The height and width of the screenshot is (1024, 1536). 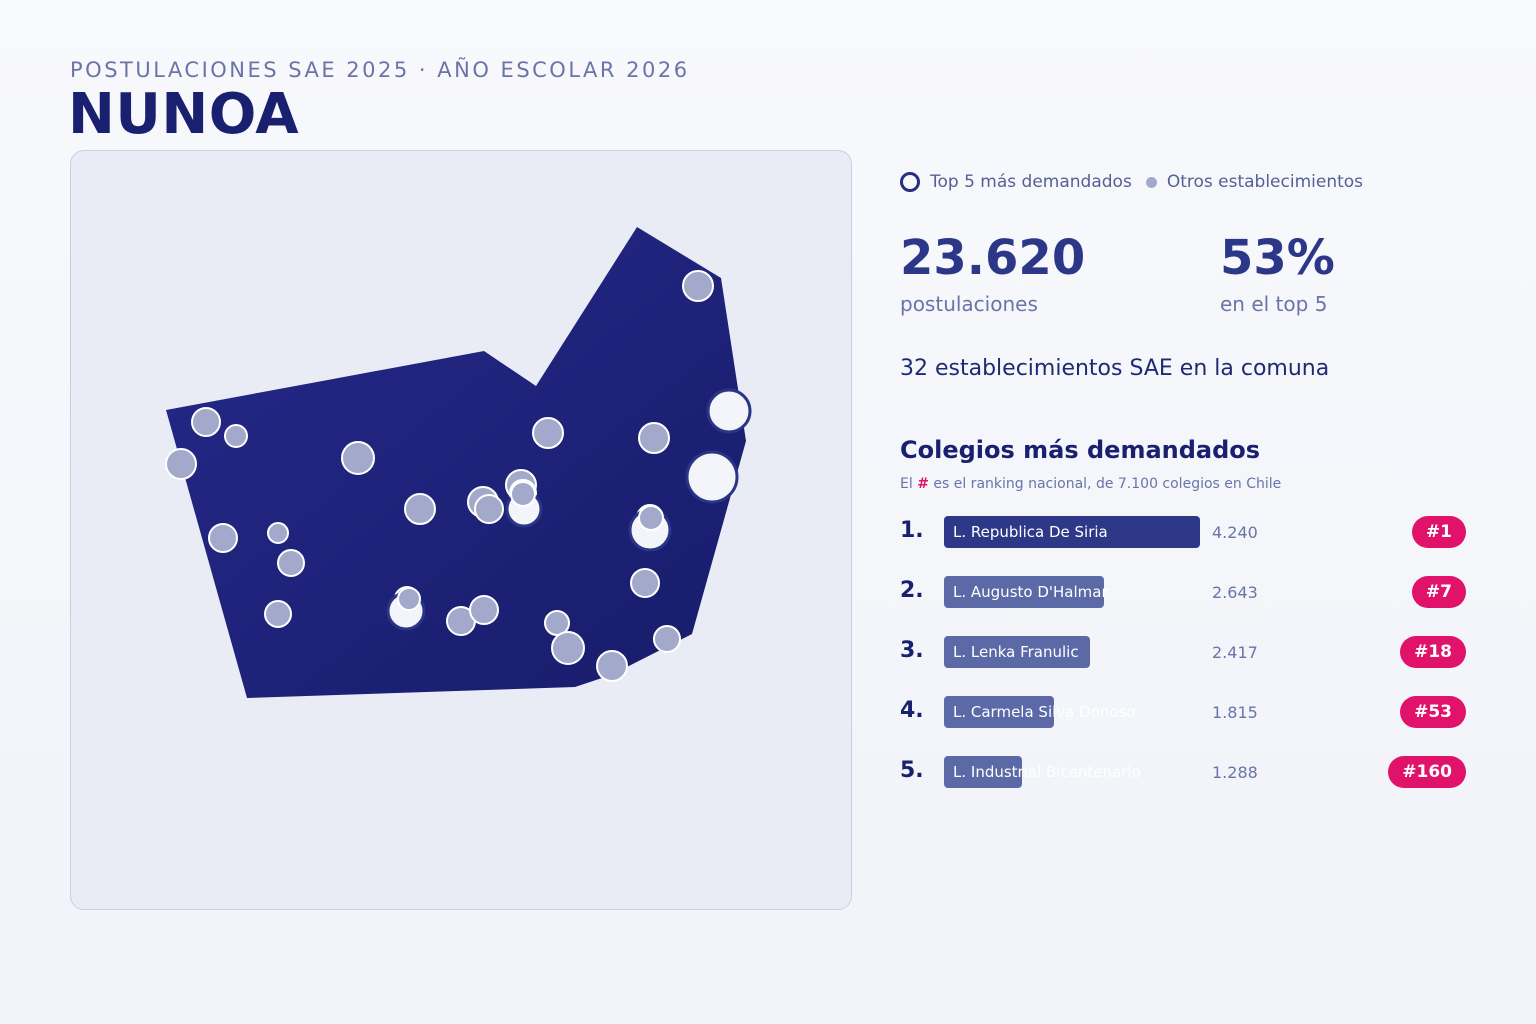 I want to click on note-hash: #, so click(x=923, y=484).